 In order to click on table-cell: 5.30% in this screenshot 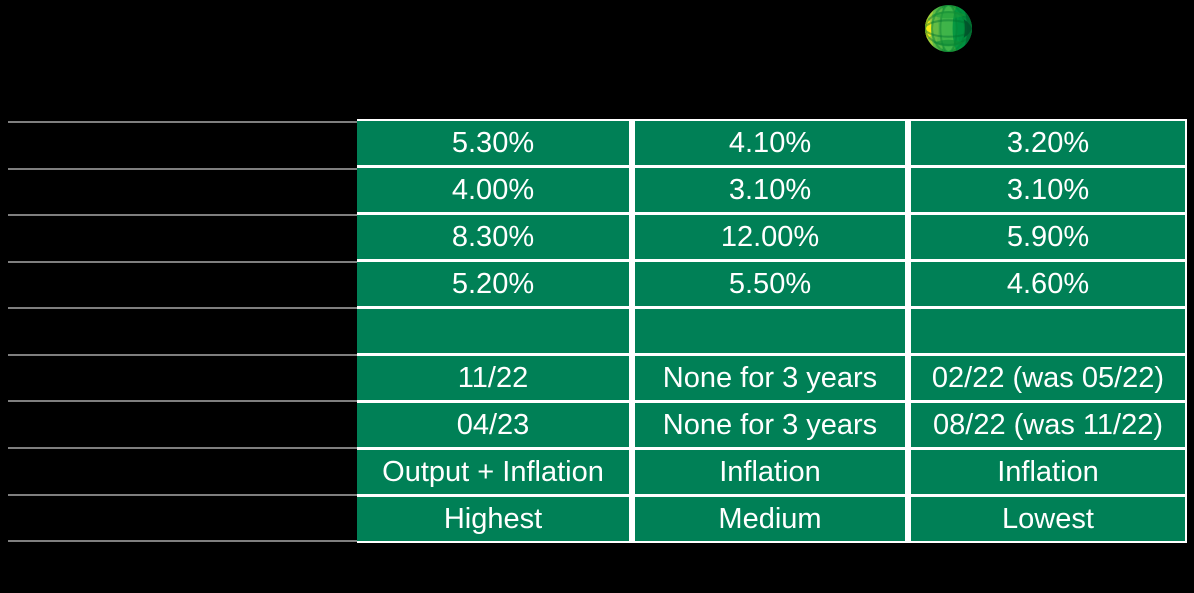, I will do `click(493, 143)`.